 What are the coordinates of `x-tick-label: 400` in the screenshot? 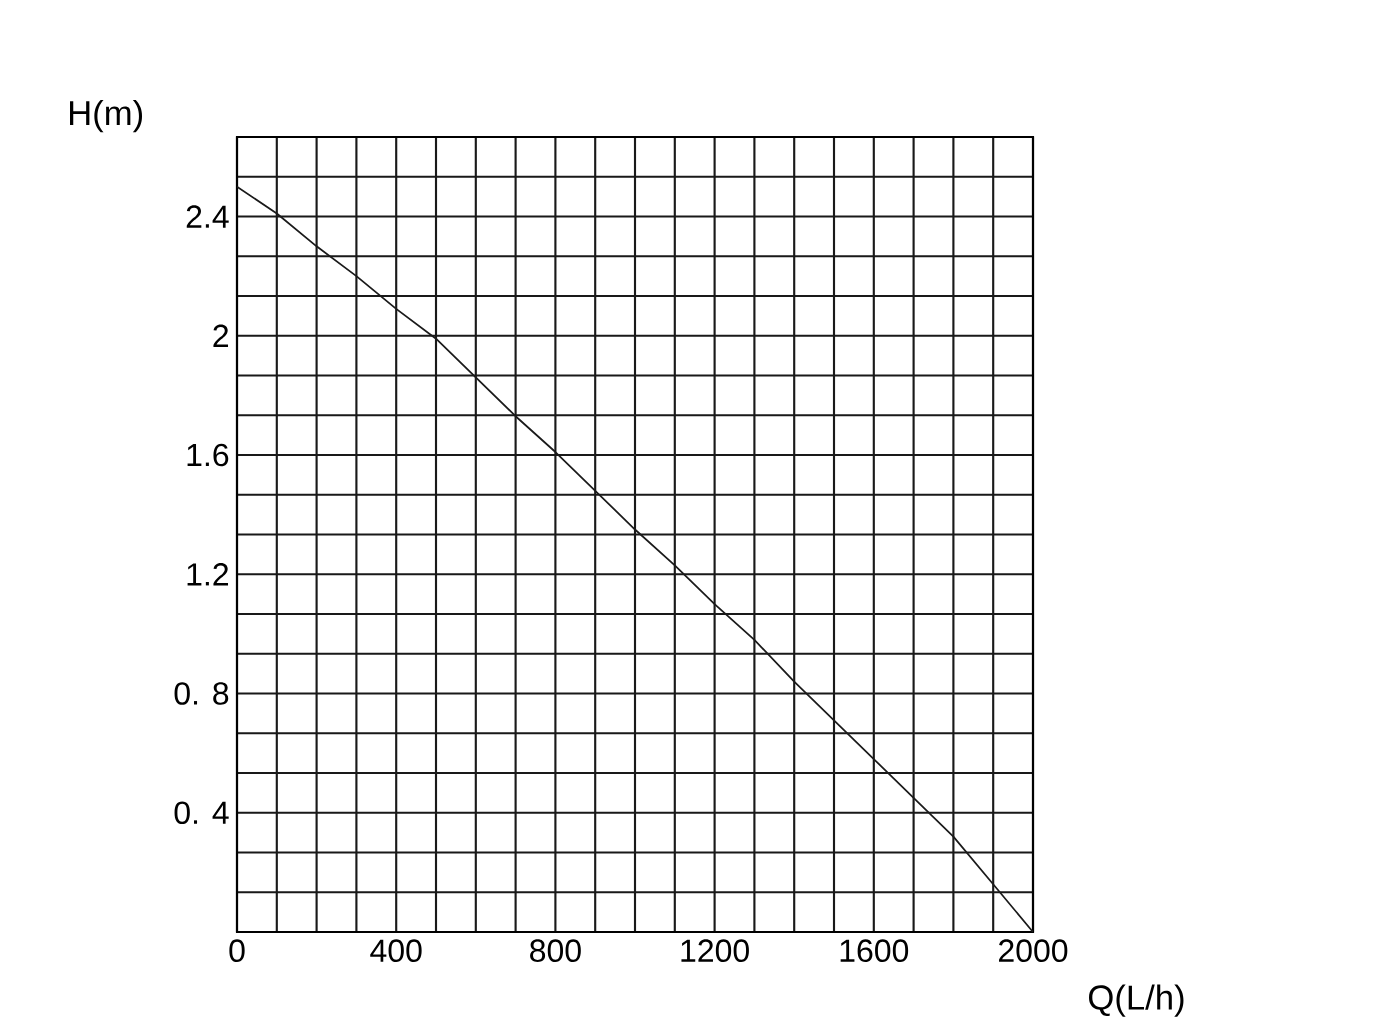 It's located at (396, 951).